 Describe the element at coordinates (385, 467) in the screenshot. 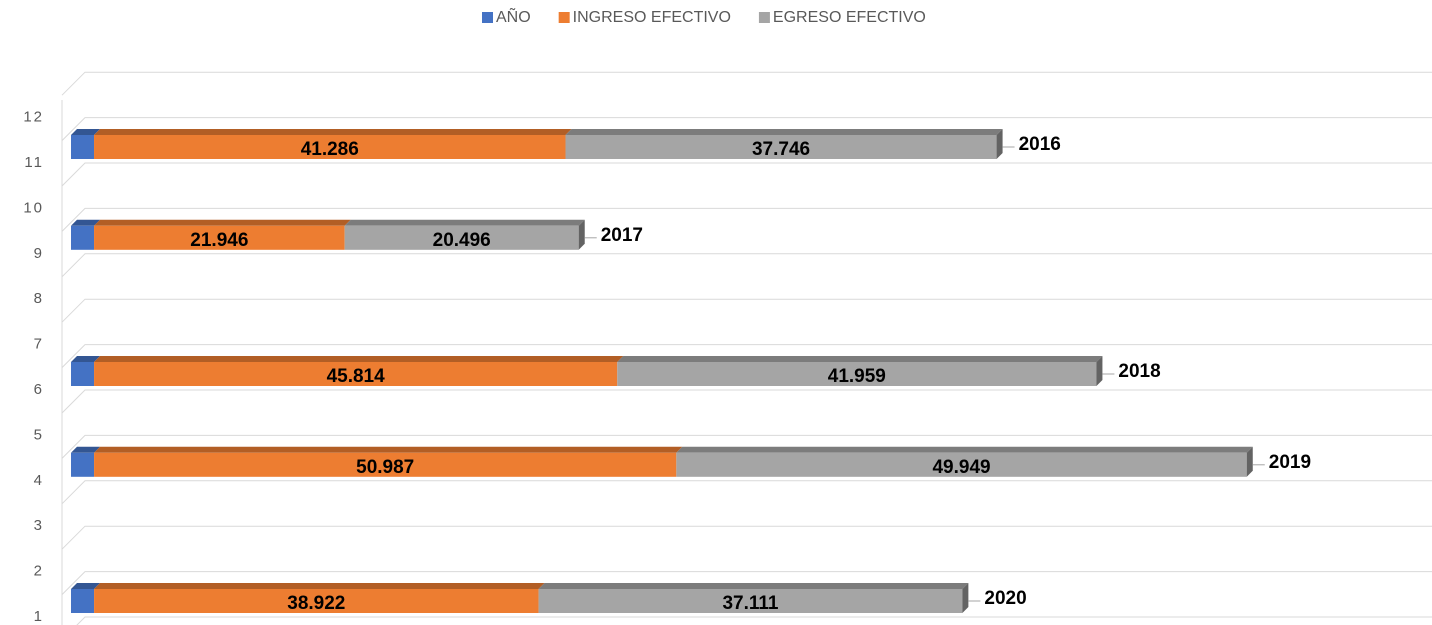

I see `data-label: 50.987` at that location.